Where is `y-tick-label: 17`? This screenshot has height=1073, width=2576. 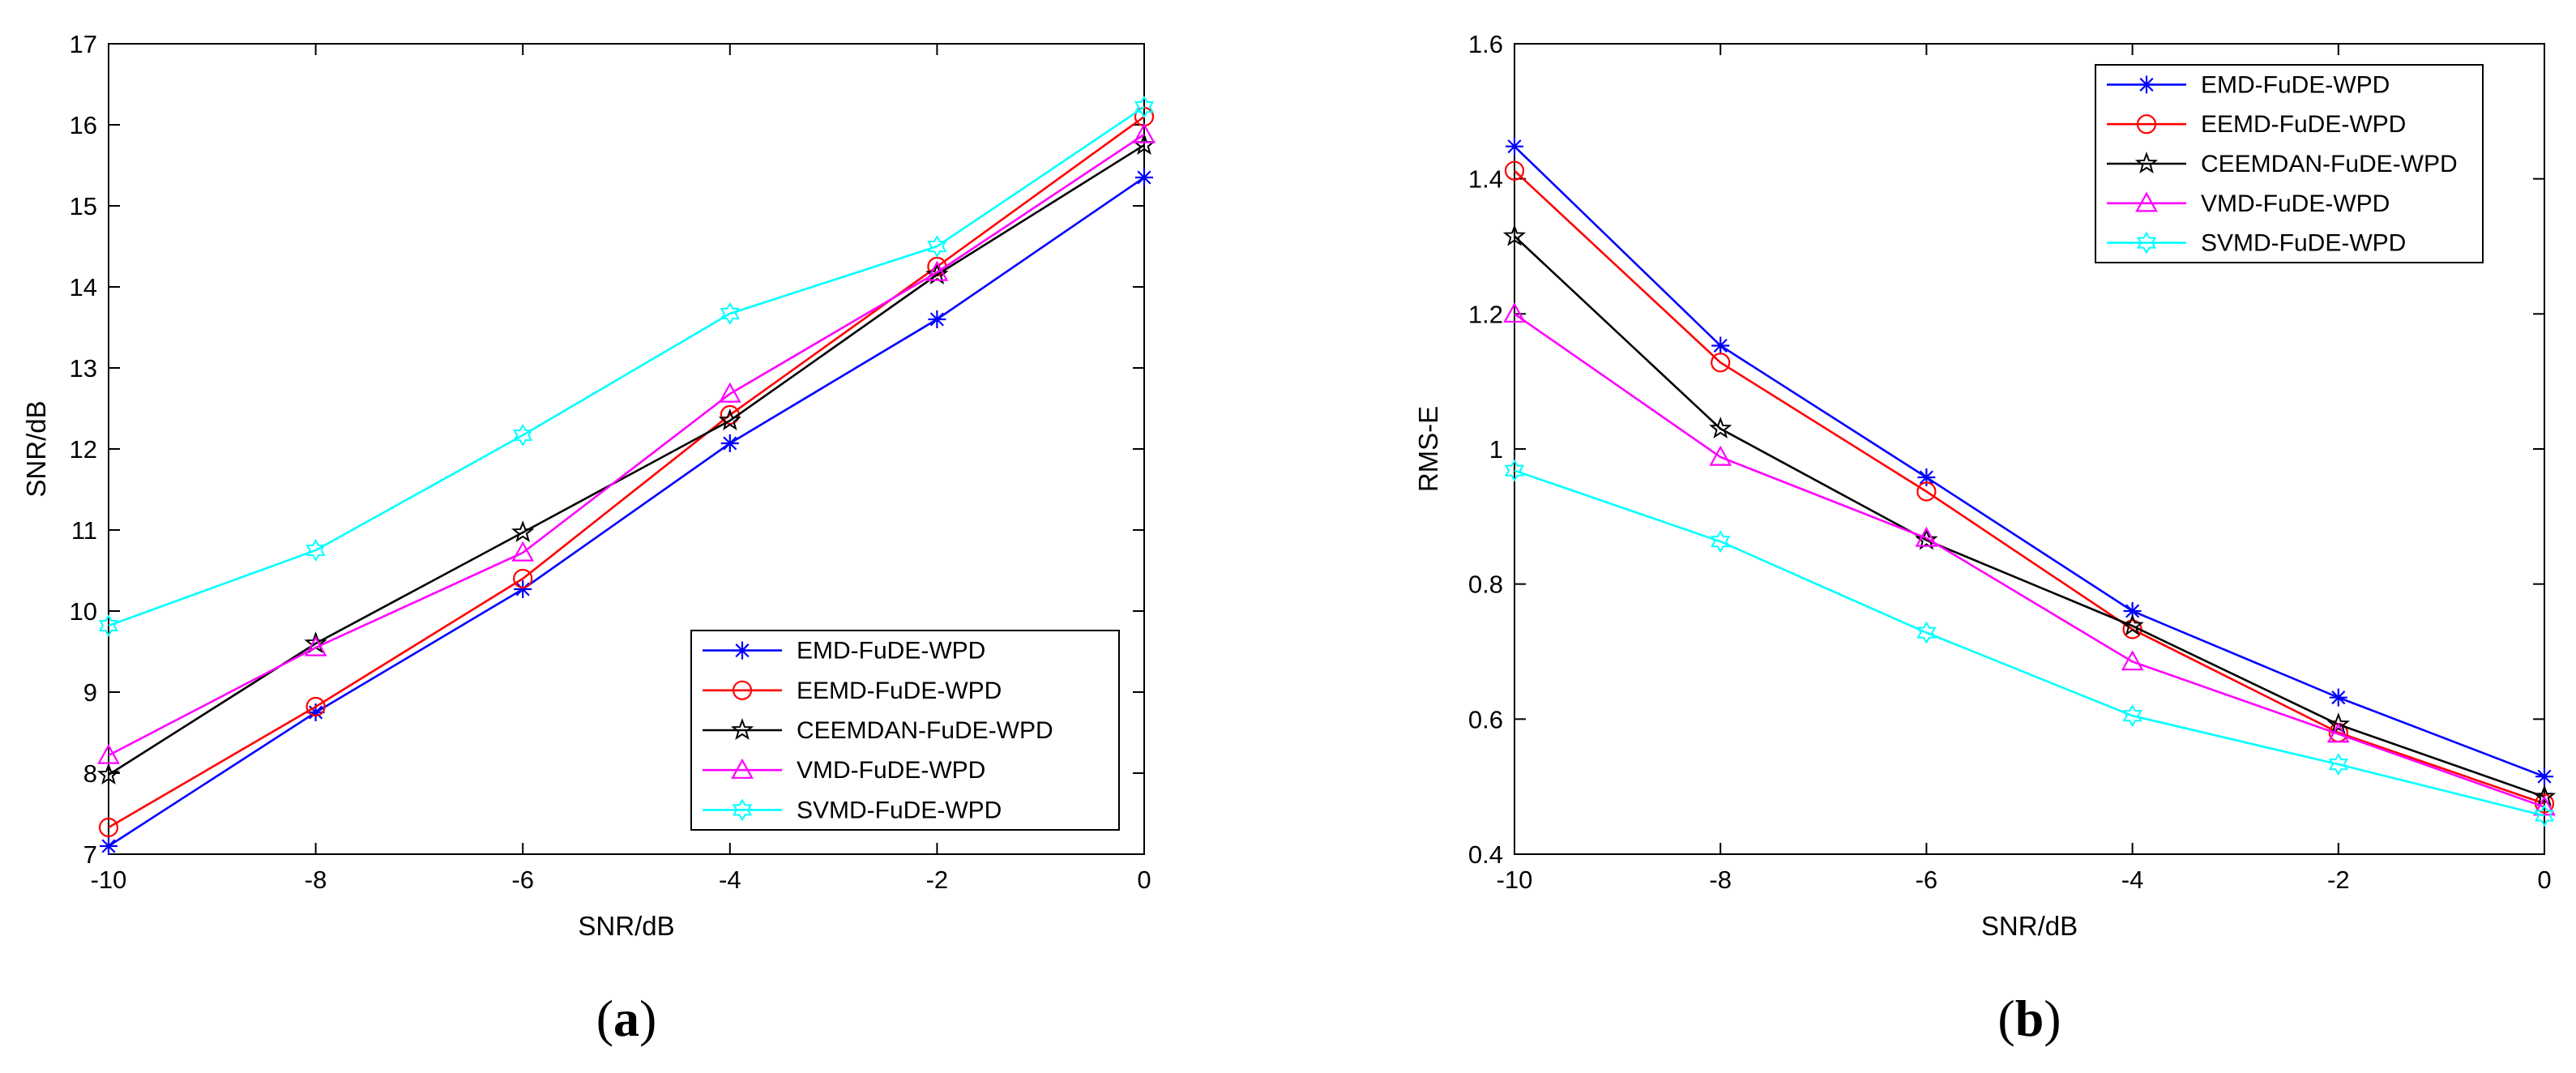
y-tick-label: 17 is located at coordinates (83, 44).